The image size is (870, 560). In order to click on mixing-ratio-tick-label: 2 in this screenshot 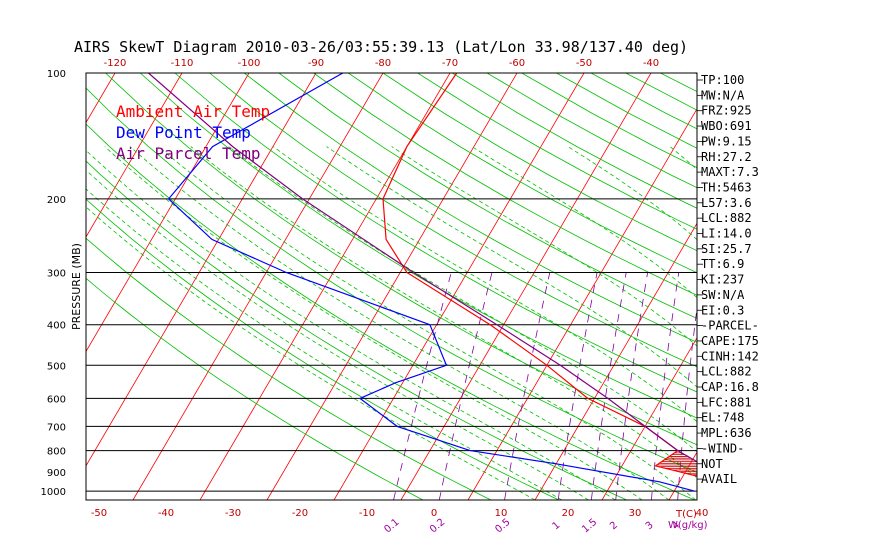, I will do `click(614, 526)`.